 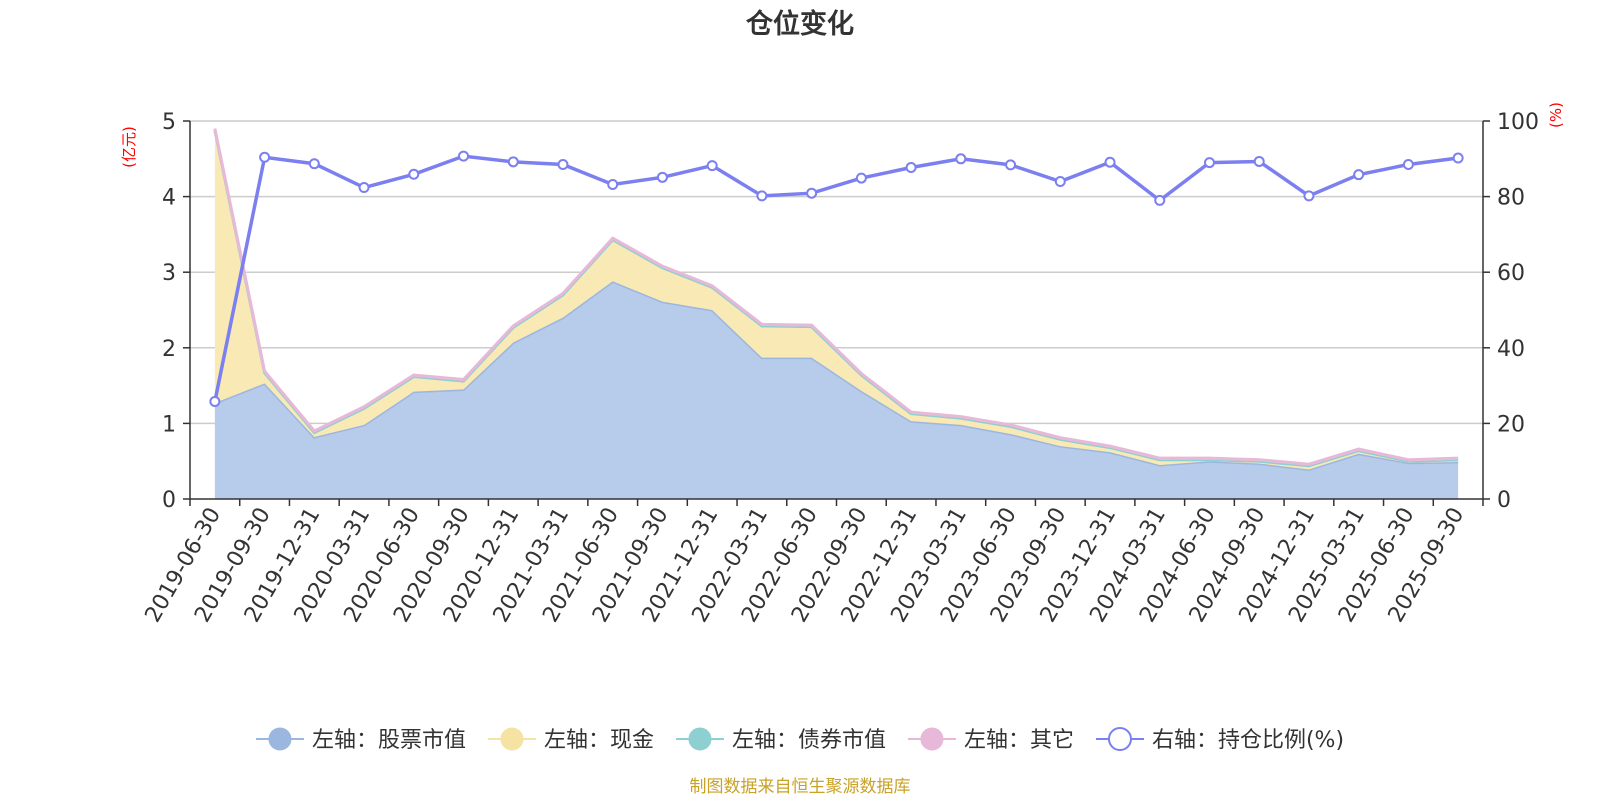 I want to click on legend: 左轴：股票市值 左轴：现金 左轴：债券市值 左轴：其它 右轴：持仓比例(%), so click(x=799, y=740).